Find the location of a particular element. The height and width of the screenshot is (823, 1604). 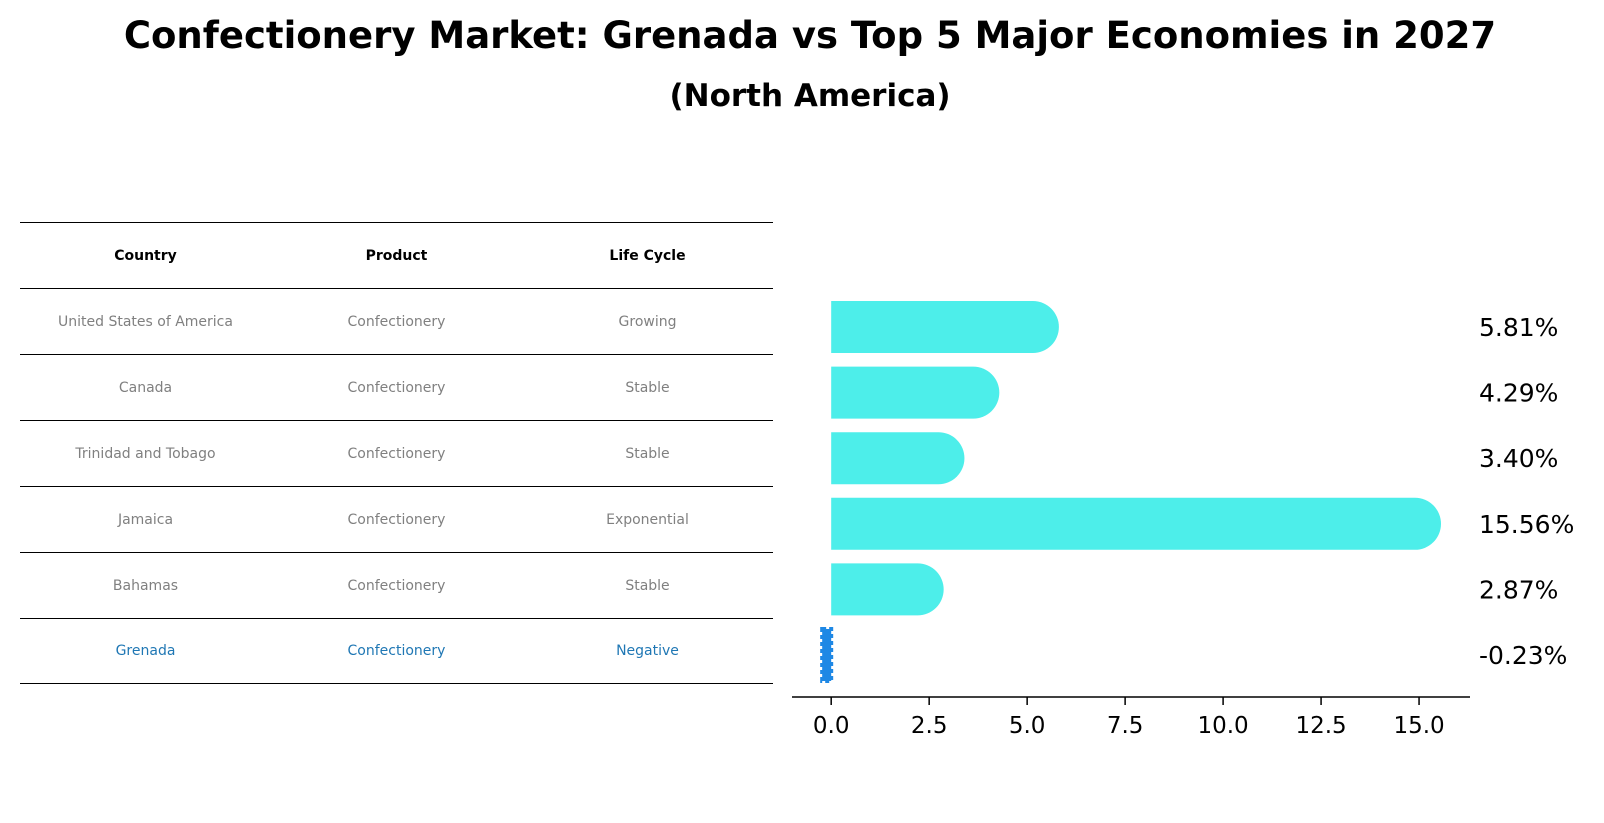

header-country: Country is located at coordinates (145, 255).